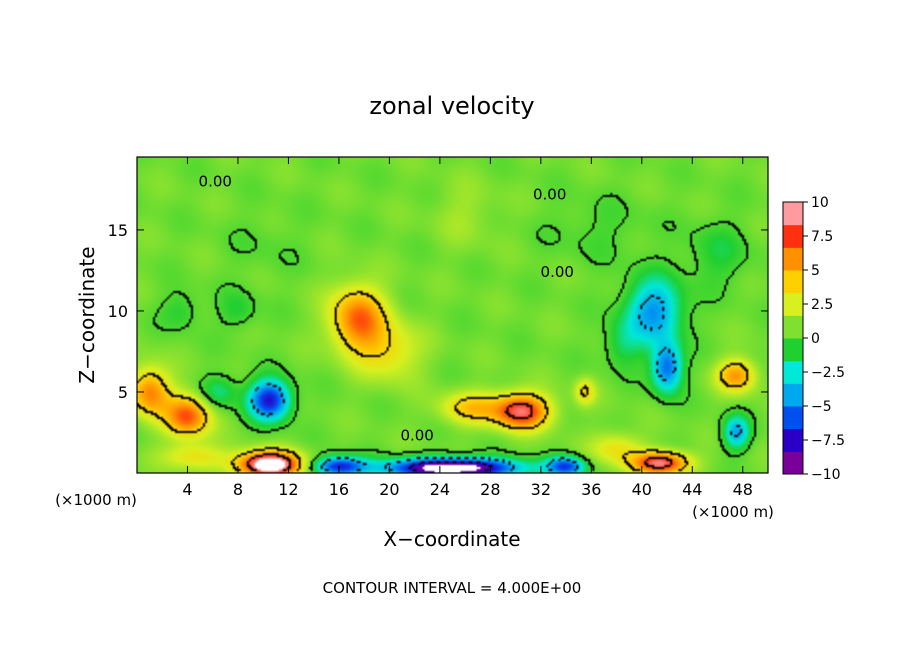 The image size is (904, 654). What do you see at coordinates (452, 588) in the screenshot?
I see `contour-interval-note: CONTOUR INTERVAL = 4.000E+00` at bounding box center [452, 588].